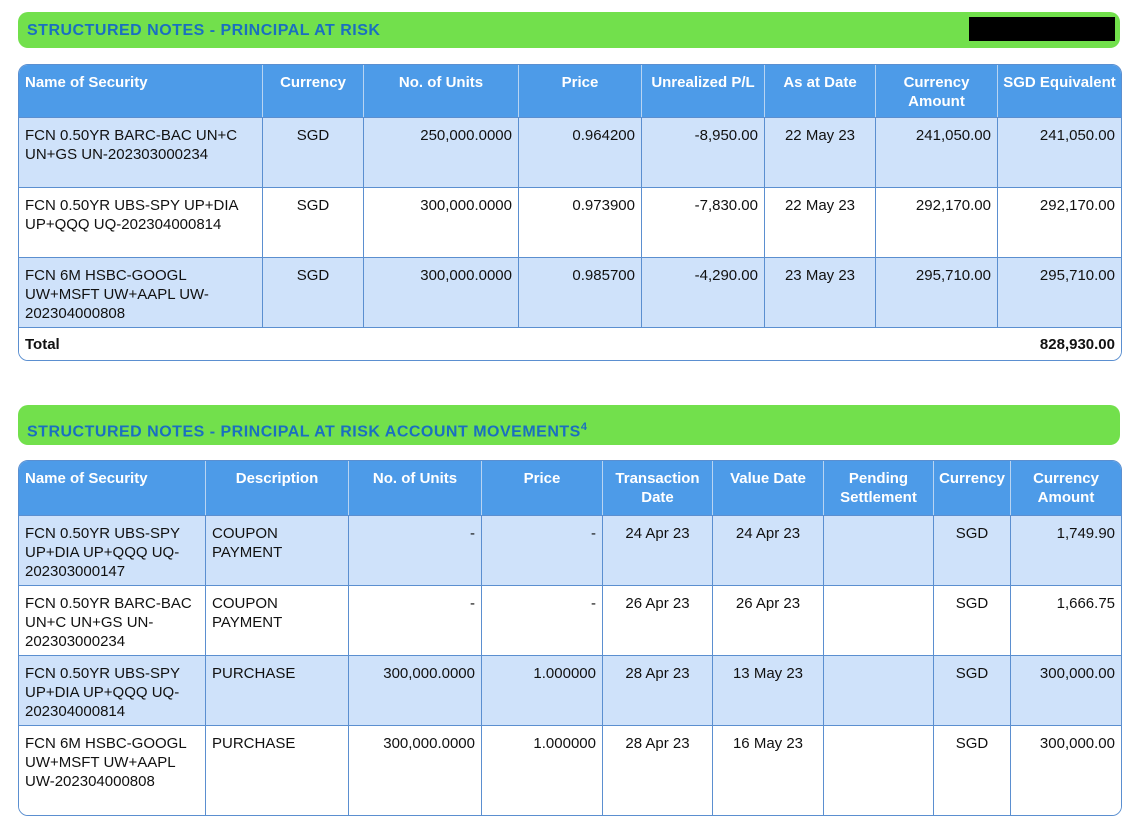  I want to click on table-cell: 23 May 23, so click(820, 292).